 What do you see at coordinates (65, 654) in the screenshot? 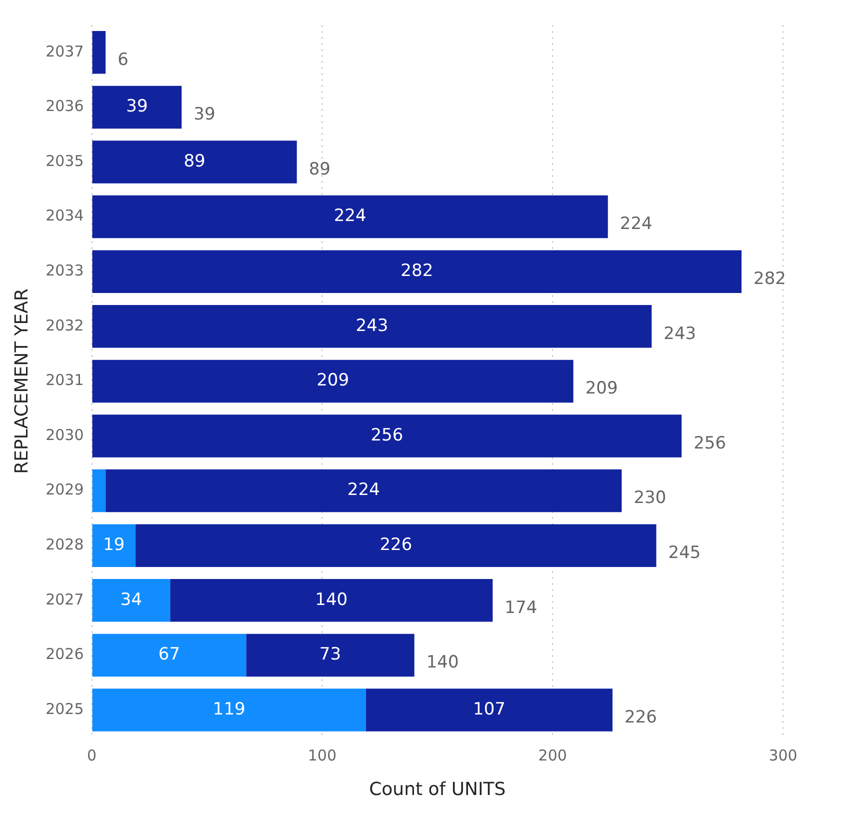
I see `y-tick-label: 2026` at bounding box center [65, 654].